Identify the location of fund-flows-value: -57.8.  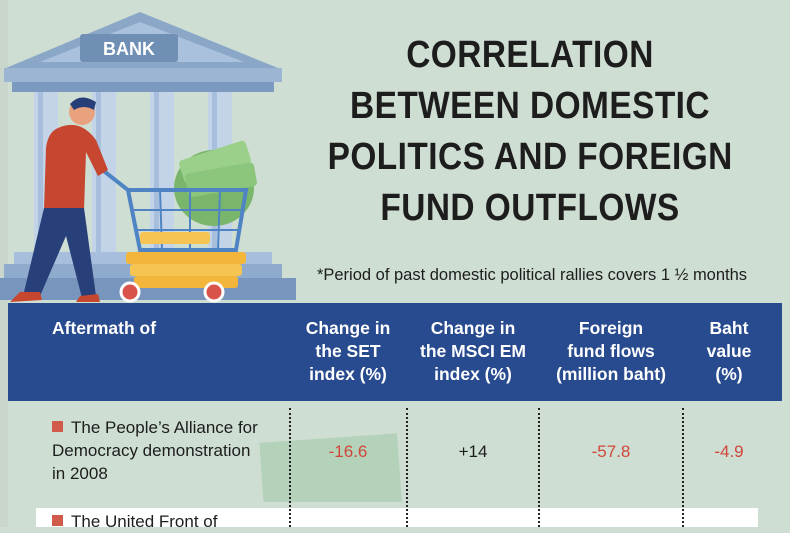
(611, 451).